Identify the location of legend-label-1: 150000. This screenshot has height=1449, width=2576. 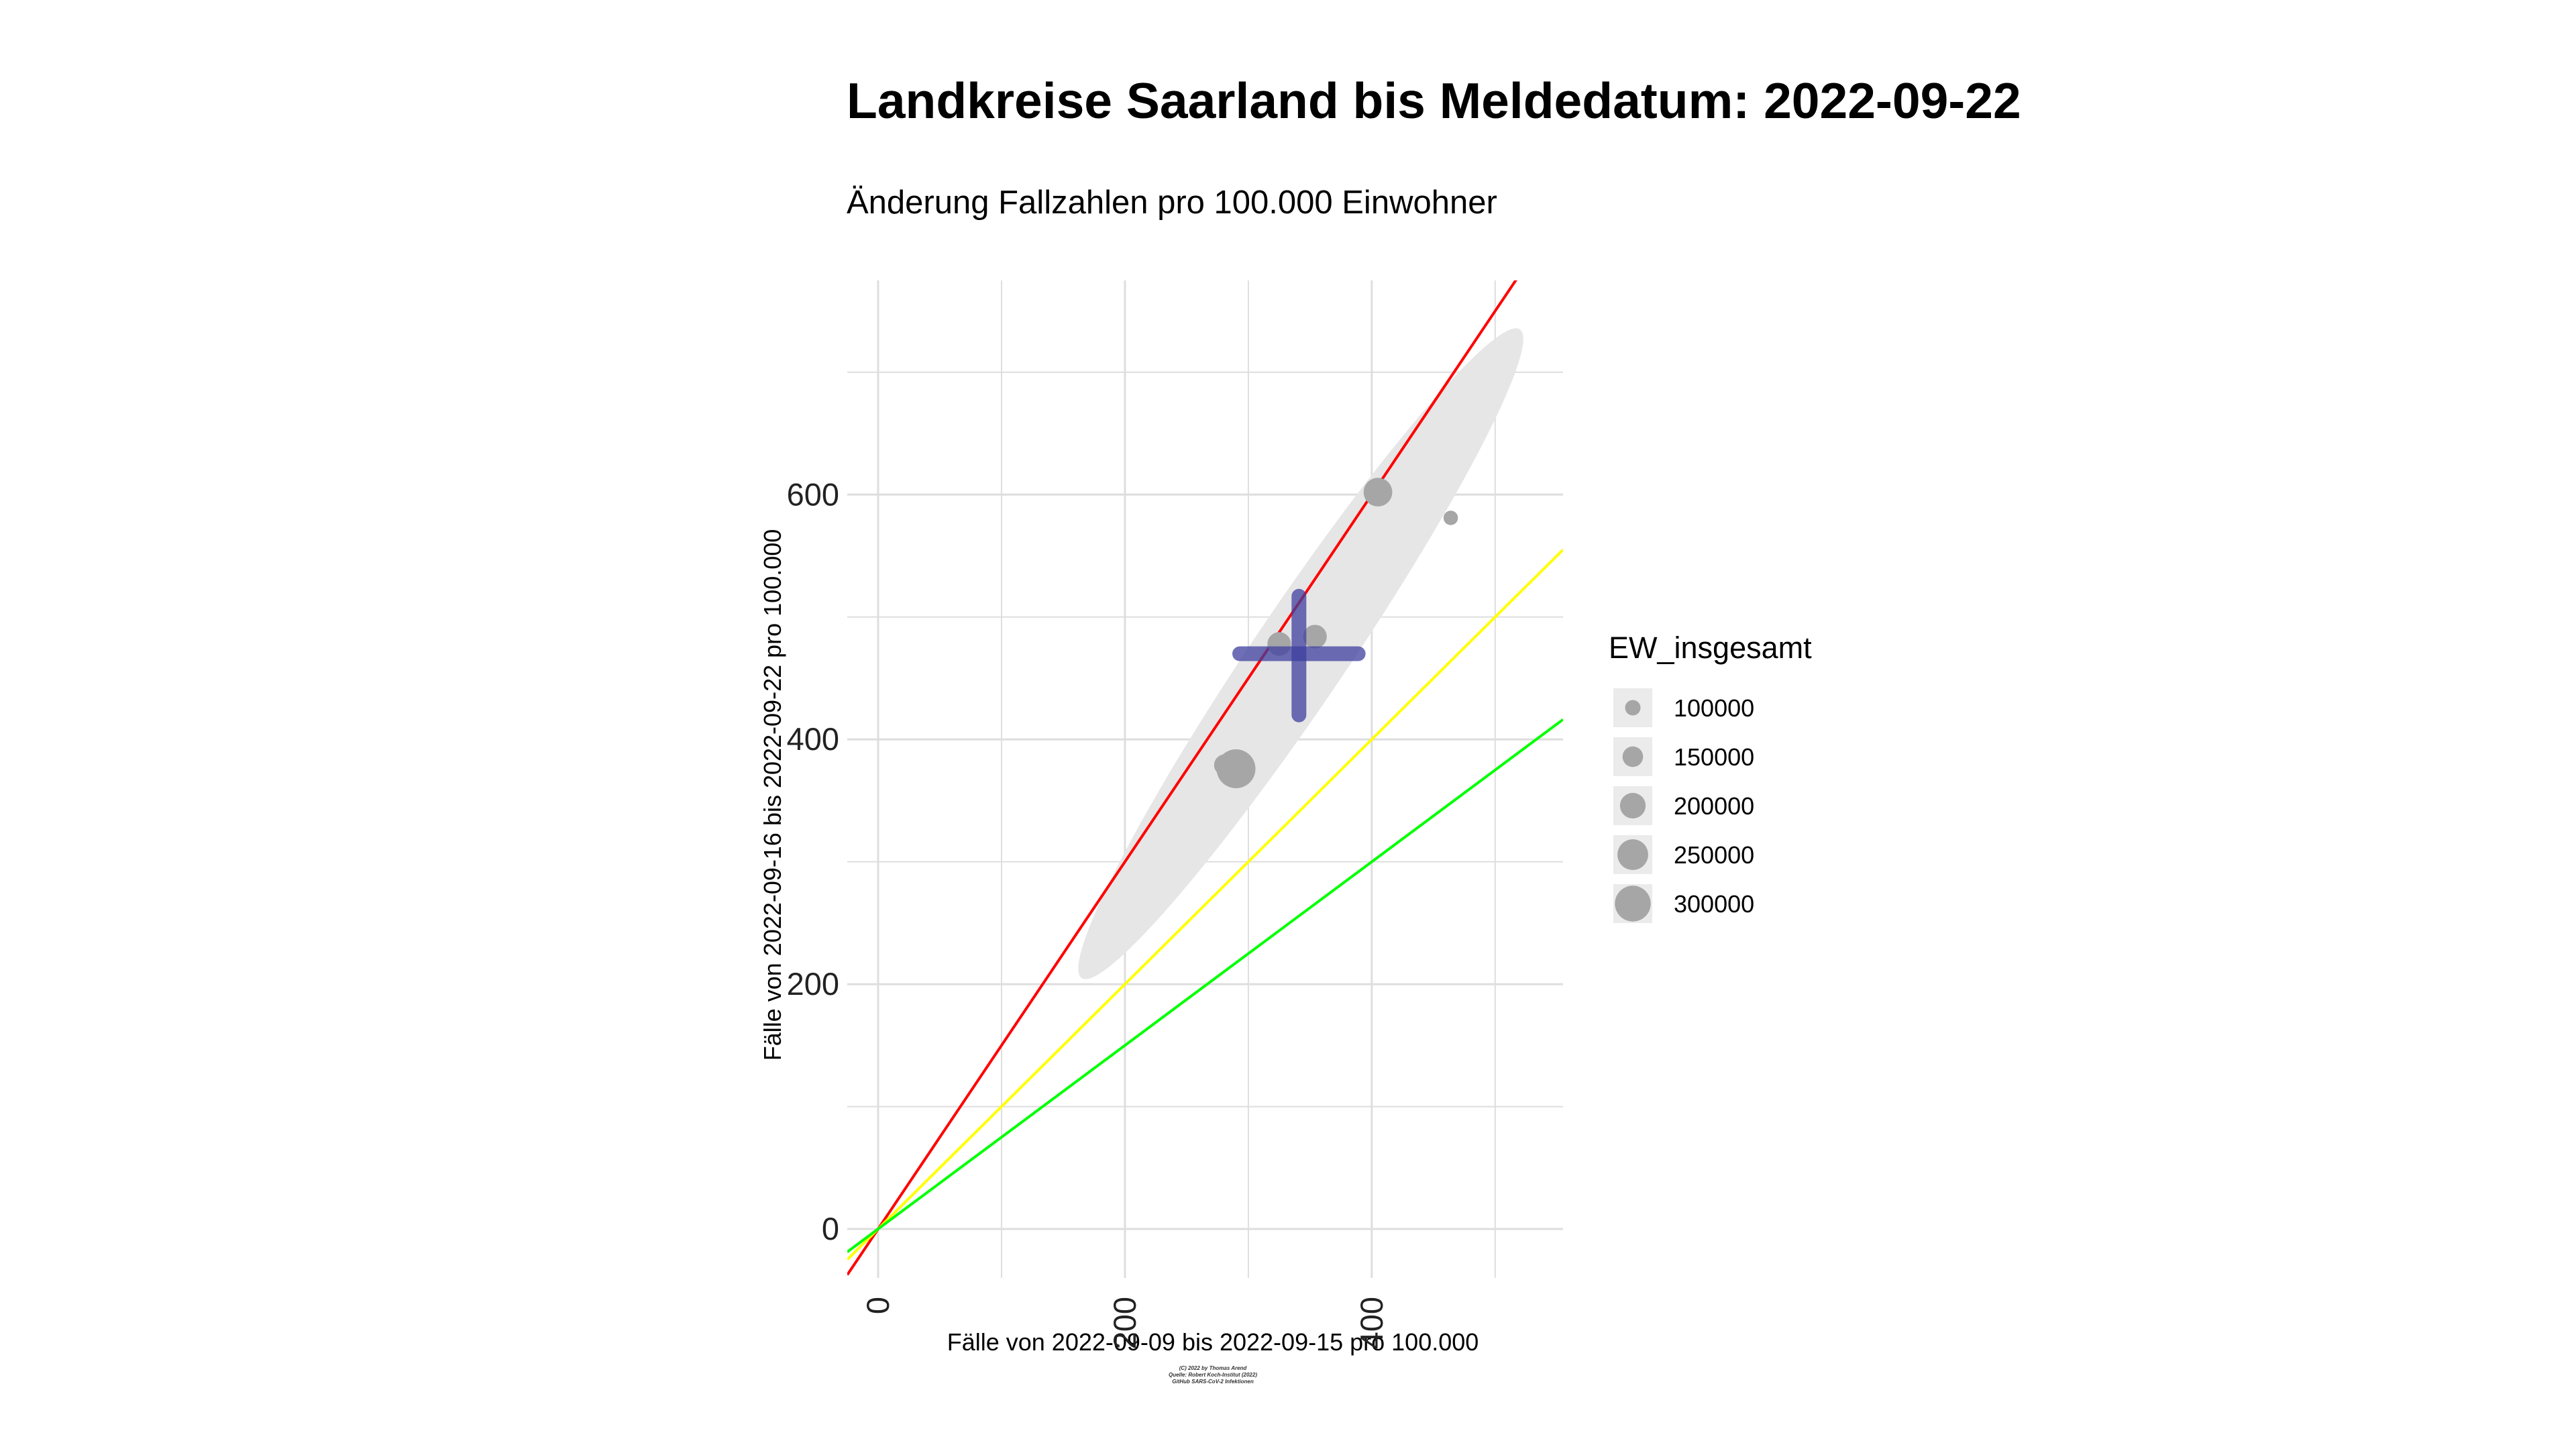
(1714, 757).